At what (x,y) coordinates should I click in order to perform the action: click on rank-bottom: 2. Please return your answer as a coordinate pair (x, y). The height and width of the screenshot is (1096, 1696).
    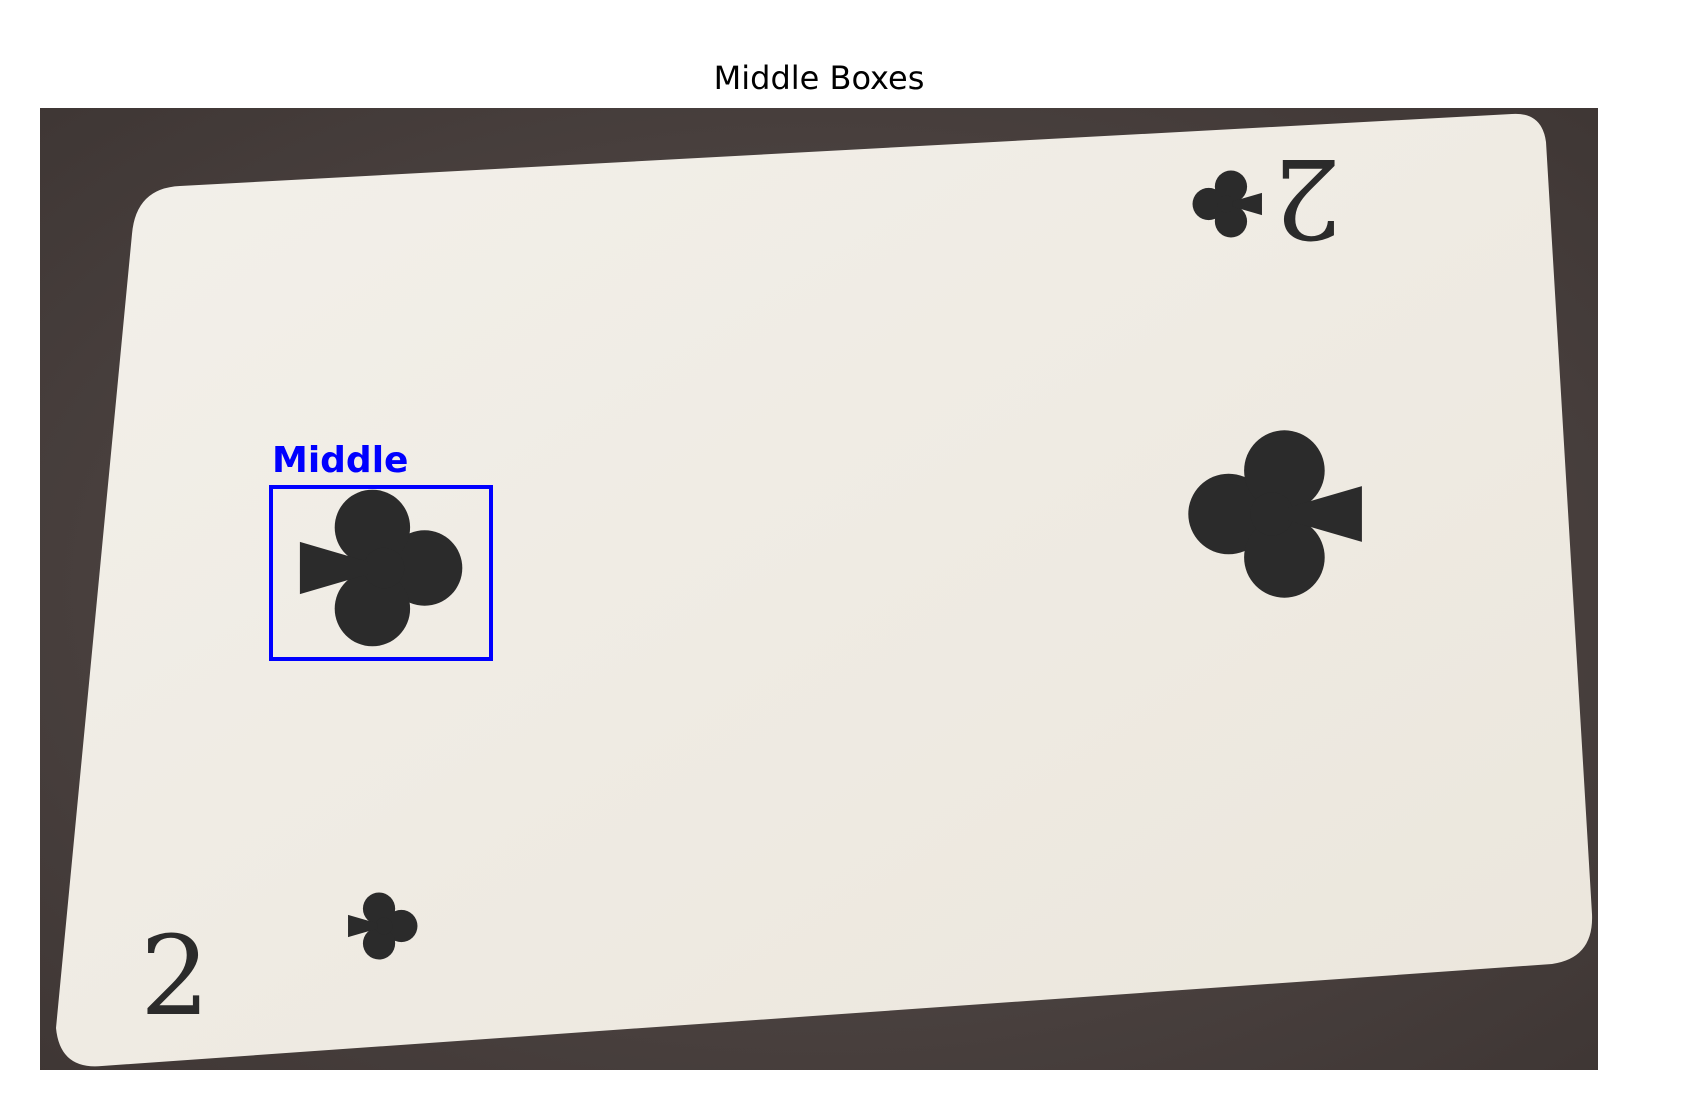
    Looking at the image, I should click on (175, 976).